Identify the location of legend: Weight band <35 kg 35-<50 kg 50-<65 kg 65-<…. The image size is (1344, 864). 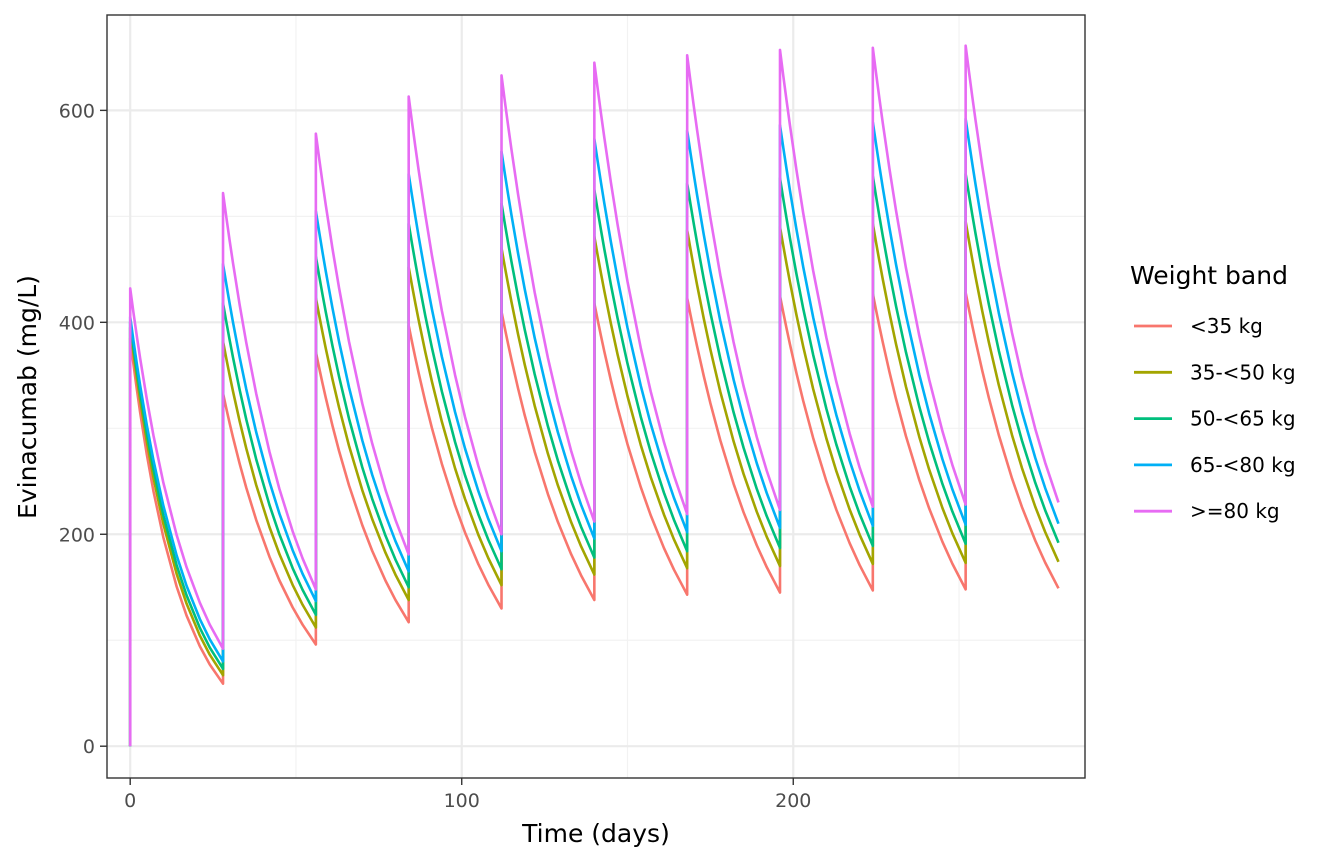
(1213, 392).